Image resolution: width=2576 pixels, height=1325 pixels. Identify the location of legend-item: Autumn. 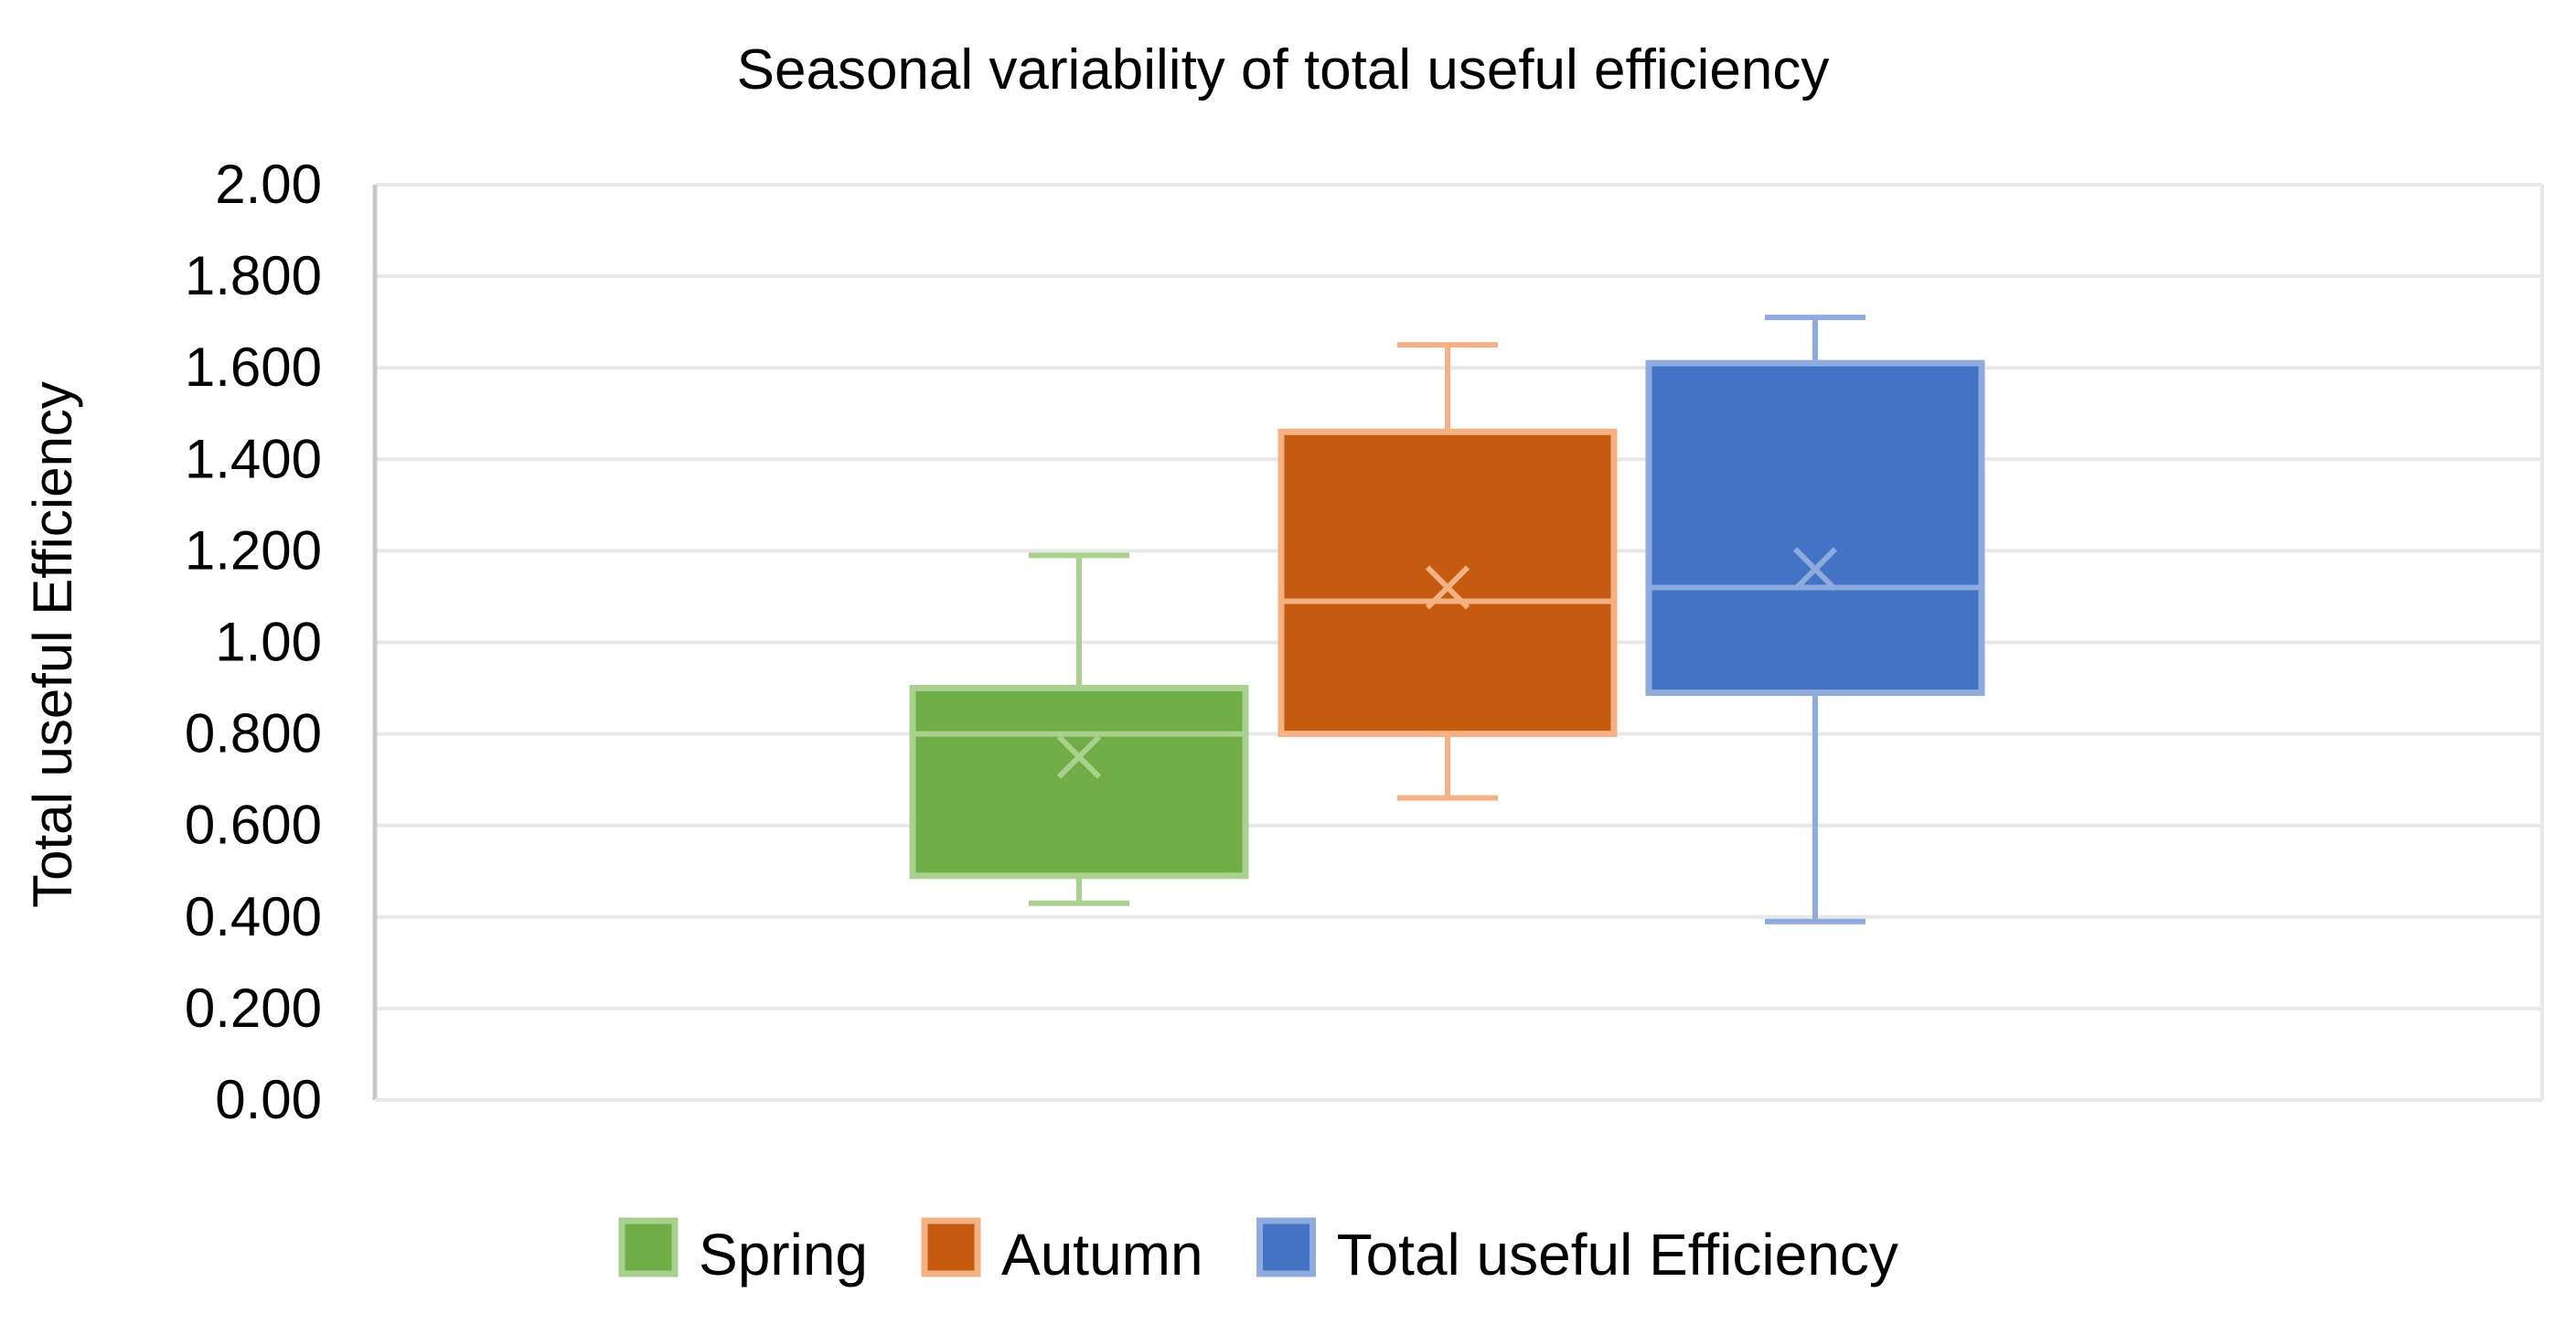
(1062, 1252).